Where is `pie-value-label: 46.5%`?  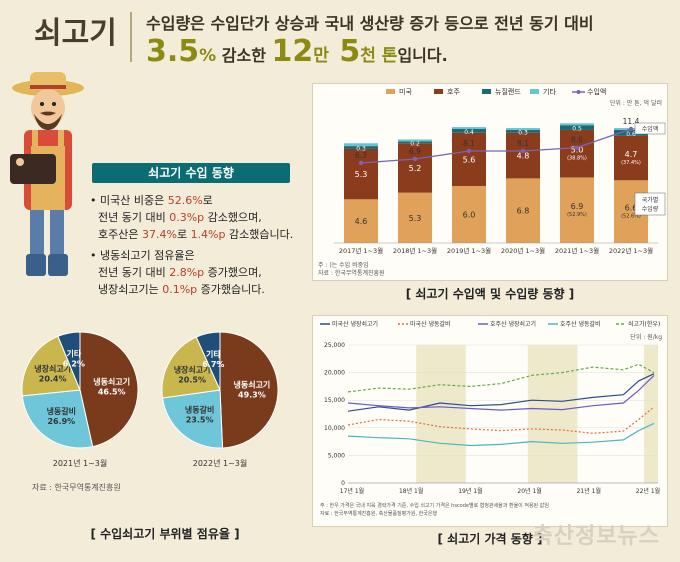
pie-value-label: 46.5% is located at coordinates (112, 391).